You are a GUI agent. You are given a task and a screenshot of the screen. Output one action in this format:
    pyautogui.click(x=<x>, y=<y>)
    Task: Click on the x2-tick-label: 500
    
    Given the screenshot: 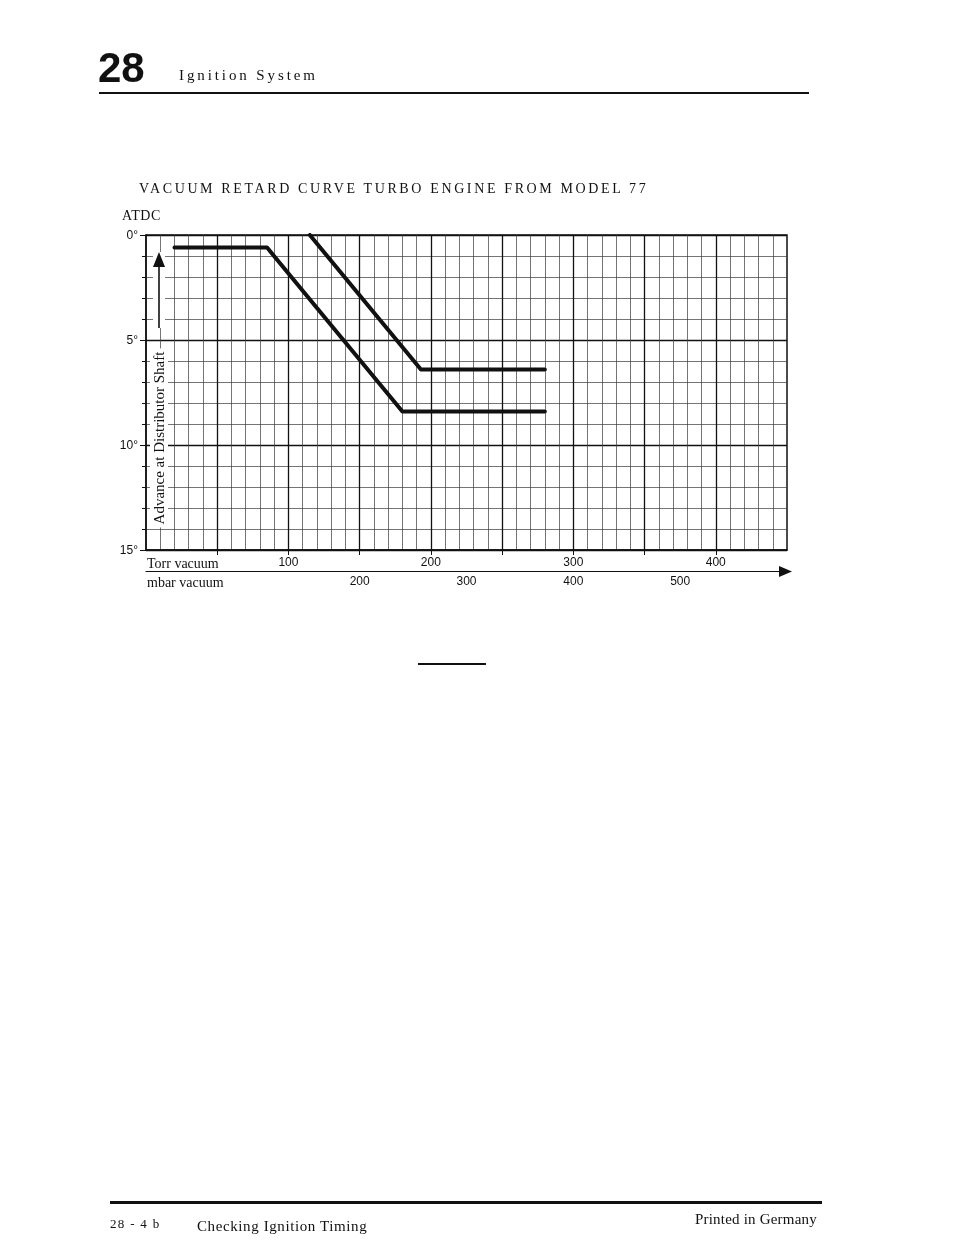 What is the action you would take?
    pyautogui.click(x=680, y=581)
    